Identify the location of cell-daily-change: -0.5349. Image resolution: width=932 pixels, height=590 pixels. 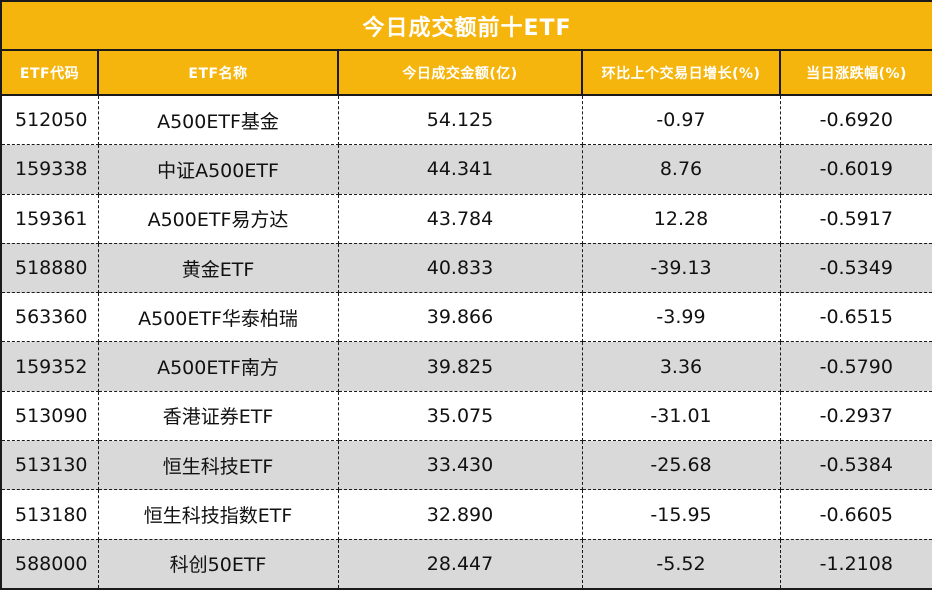
(855, 268).